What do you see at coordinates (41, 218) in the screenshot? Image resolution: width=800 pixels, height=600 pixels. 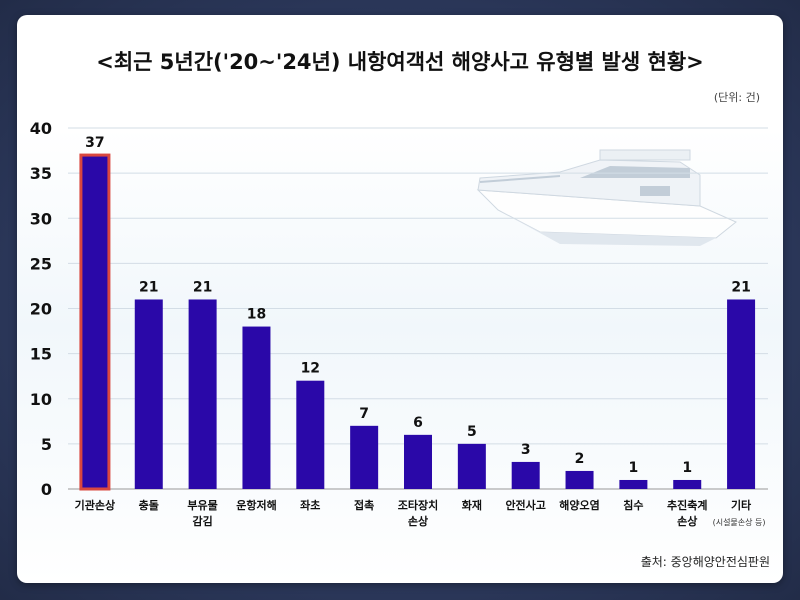 I see `y-tick-label: 30` at bounding box center [41, 218].